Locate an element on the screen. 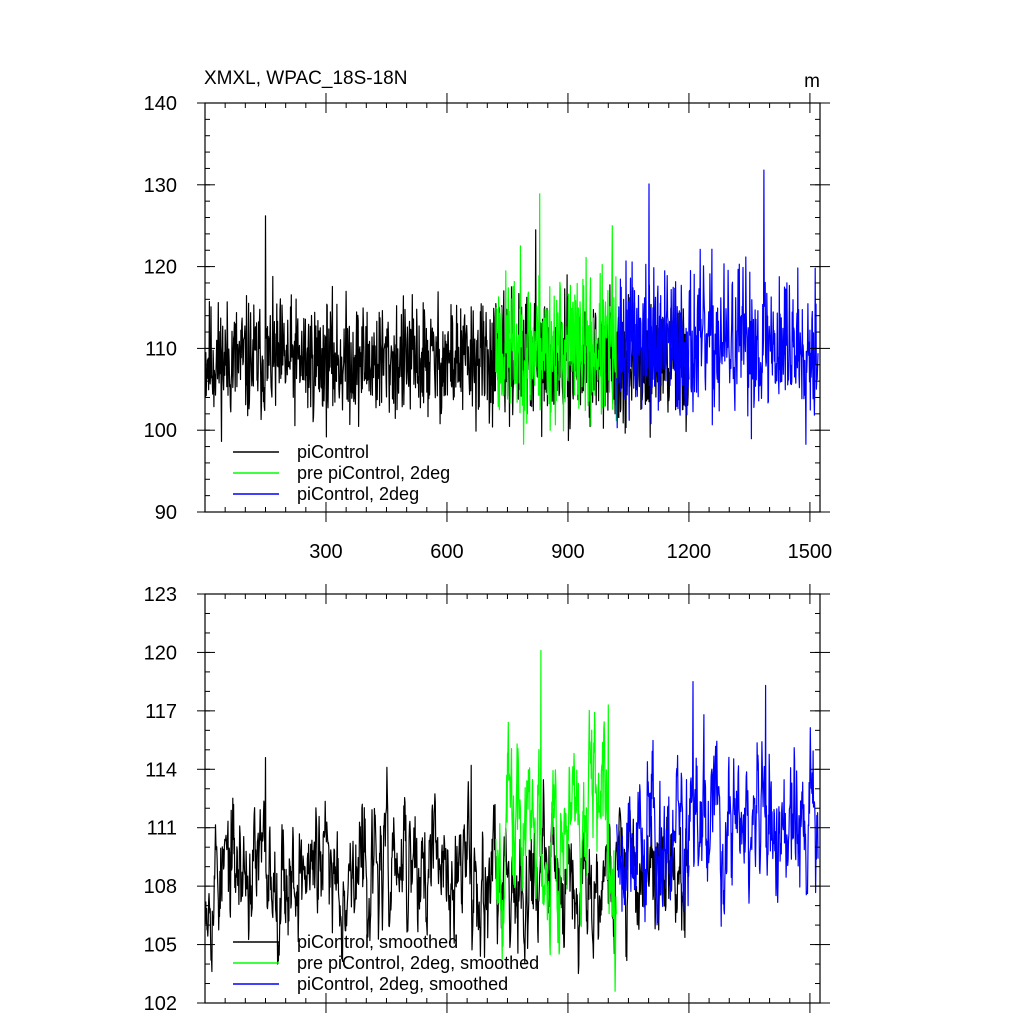  y-tick-label: 102 is located at coordinates (160, 1004).